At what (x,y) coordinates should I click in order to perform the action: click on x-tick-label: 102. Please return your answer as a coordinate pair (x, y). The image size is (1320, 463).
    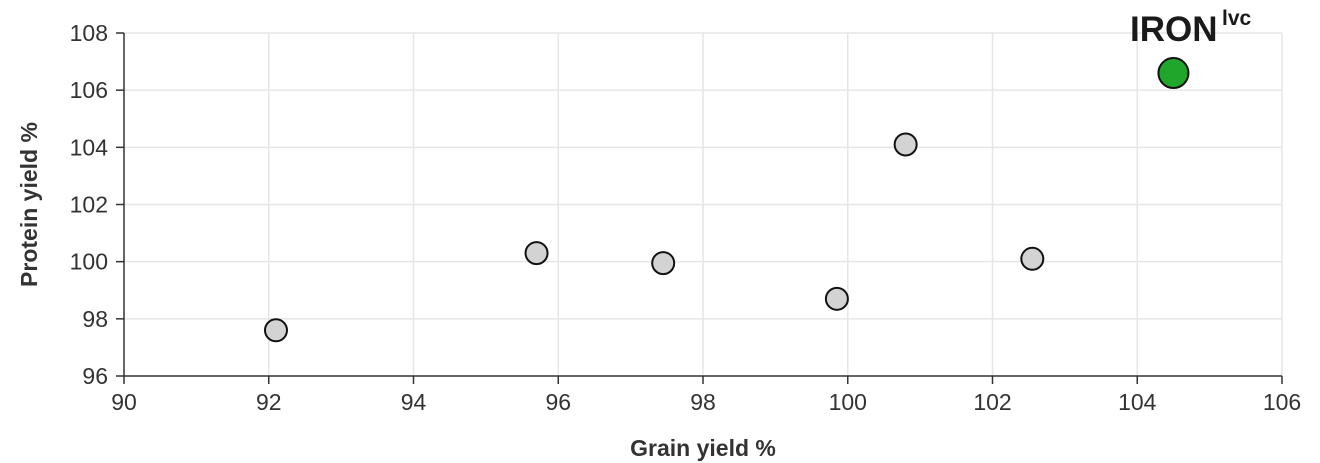
    Looking at the image, I should click on (992, 402).